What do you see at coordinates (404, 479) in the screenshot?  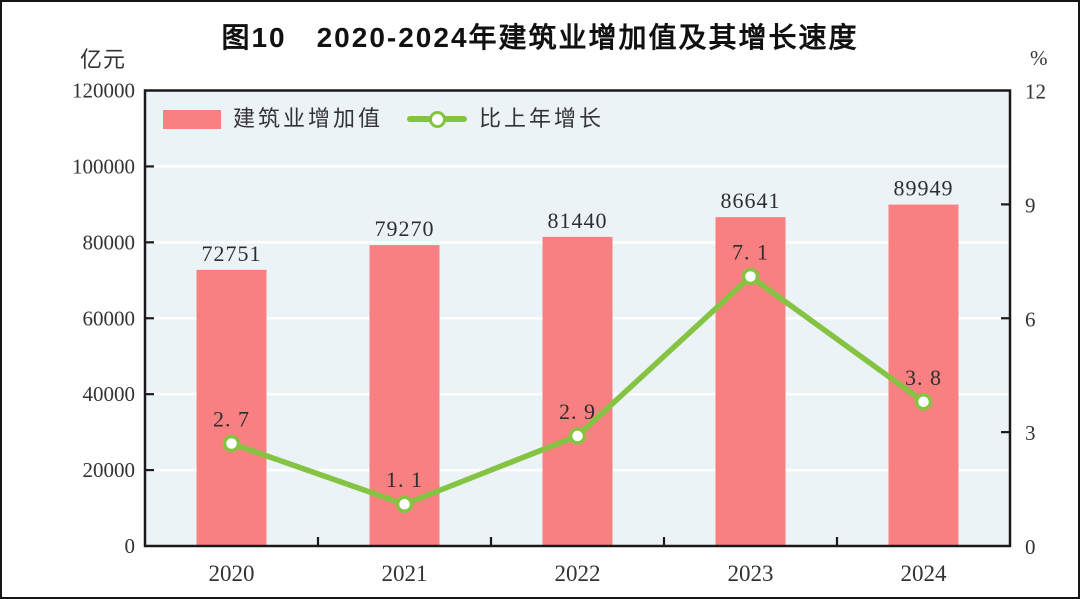 I see `point-value-label: 1. 1` at bounding box center [404, 479].